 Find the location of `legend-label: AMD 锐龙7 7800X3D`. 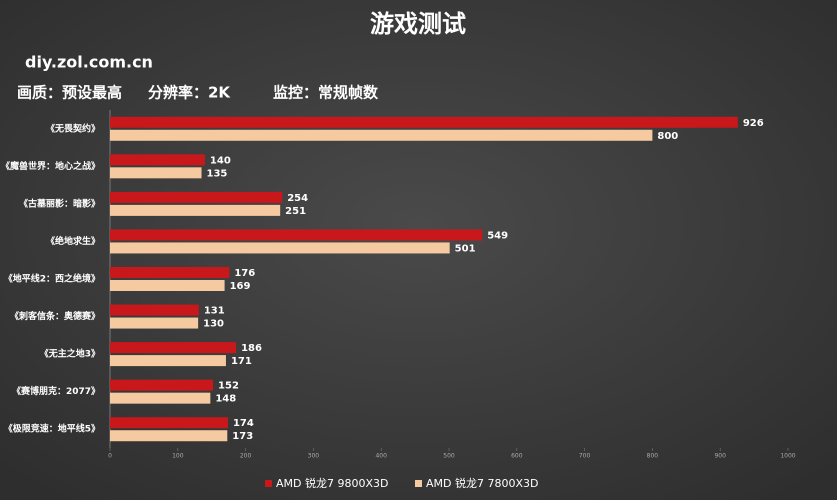

legend-label: AMD 锐龙7 7800X3D is located at coordinates (482, 483).